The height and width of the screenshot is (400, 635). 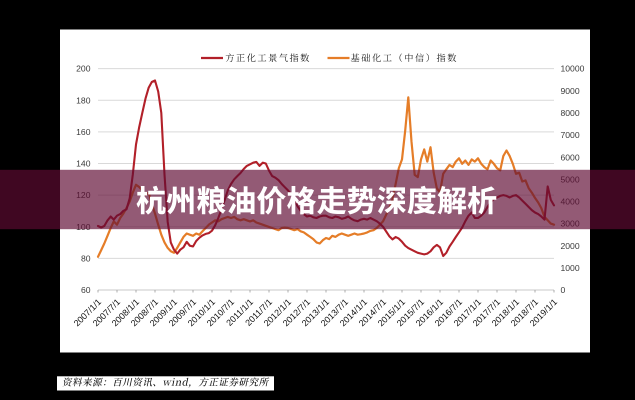 What do you see at coordinates (83, 164) in the screenshot?
I see `svg-text: 140` at bounding box center [83, 164].